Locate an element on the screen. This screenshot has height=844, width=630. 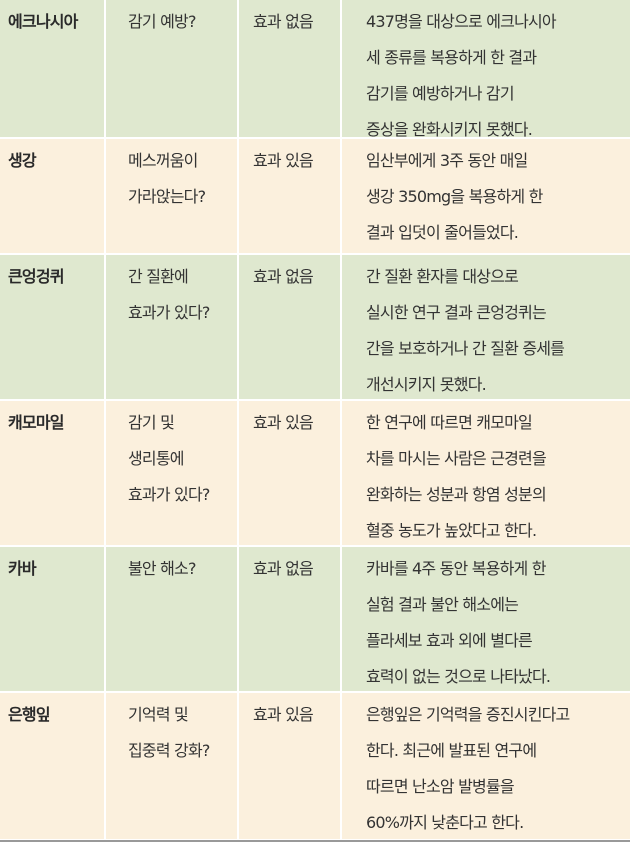
description-line: 플라세보 효과 외에 별다른 is located at coordinates (449, 640).